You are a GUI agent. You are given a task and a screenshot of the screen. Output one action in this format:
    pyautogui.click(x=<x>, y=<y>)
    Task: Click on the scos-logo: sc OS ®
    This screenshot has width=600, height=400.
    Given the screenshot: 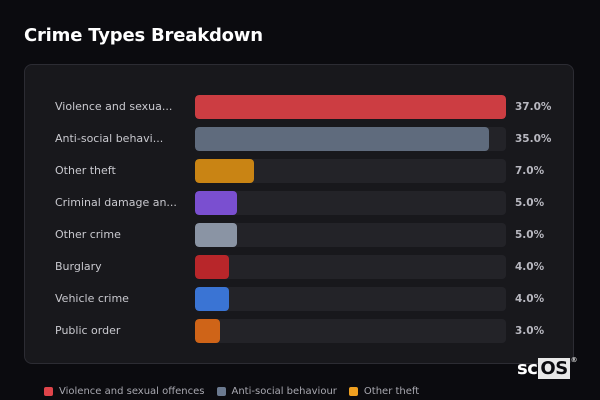 What is the action you would take?
    pyautogui.click(x=547, y=367)
    